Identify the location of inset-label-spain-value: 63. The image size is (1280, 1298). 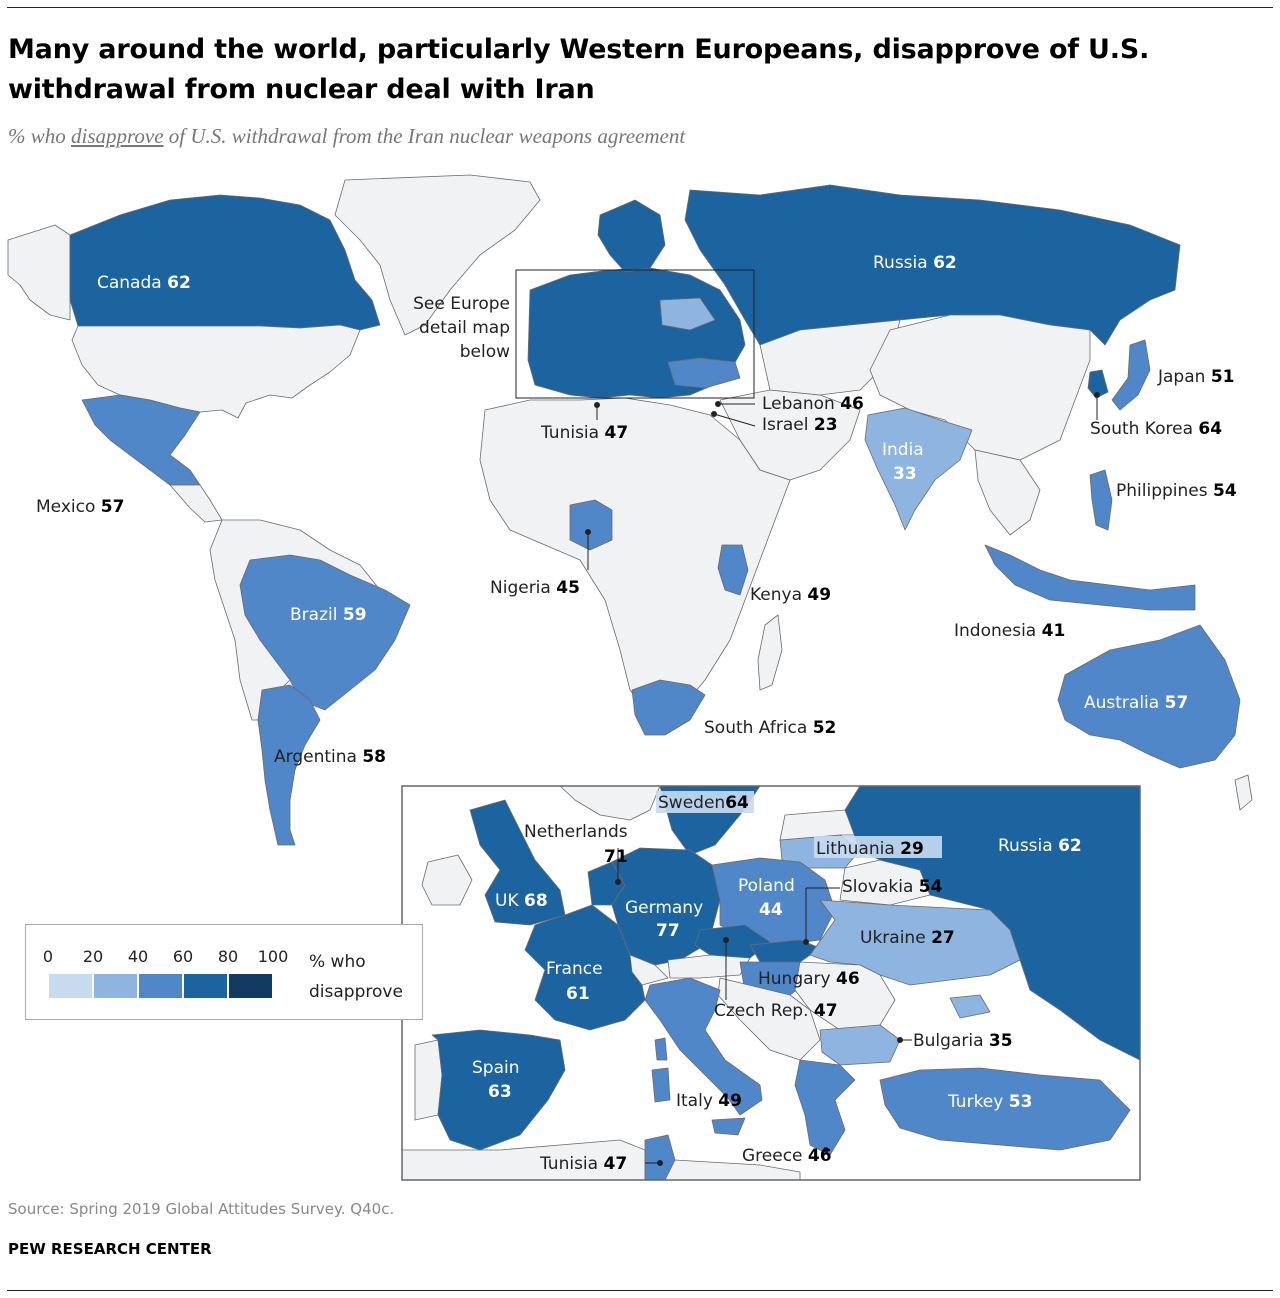
(500, 1092).